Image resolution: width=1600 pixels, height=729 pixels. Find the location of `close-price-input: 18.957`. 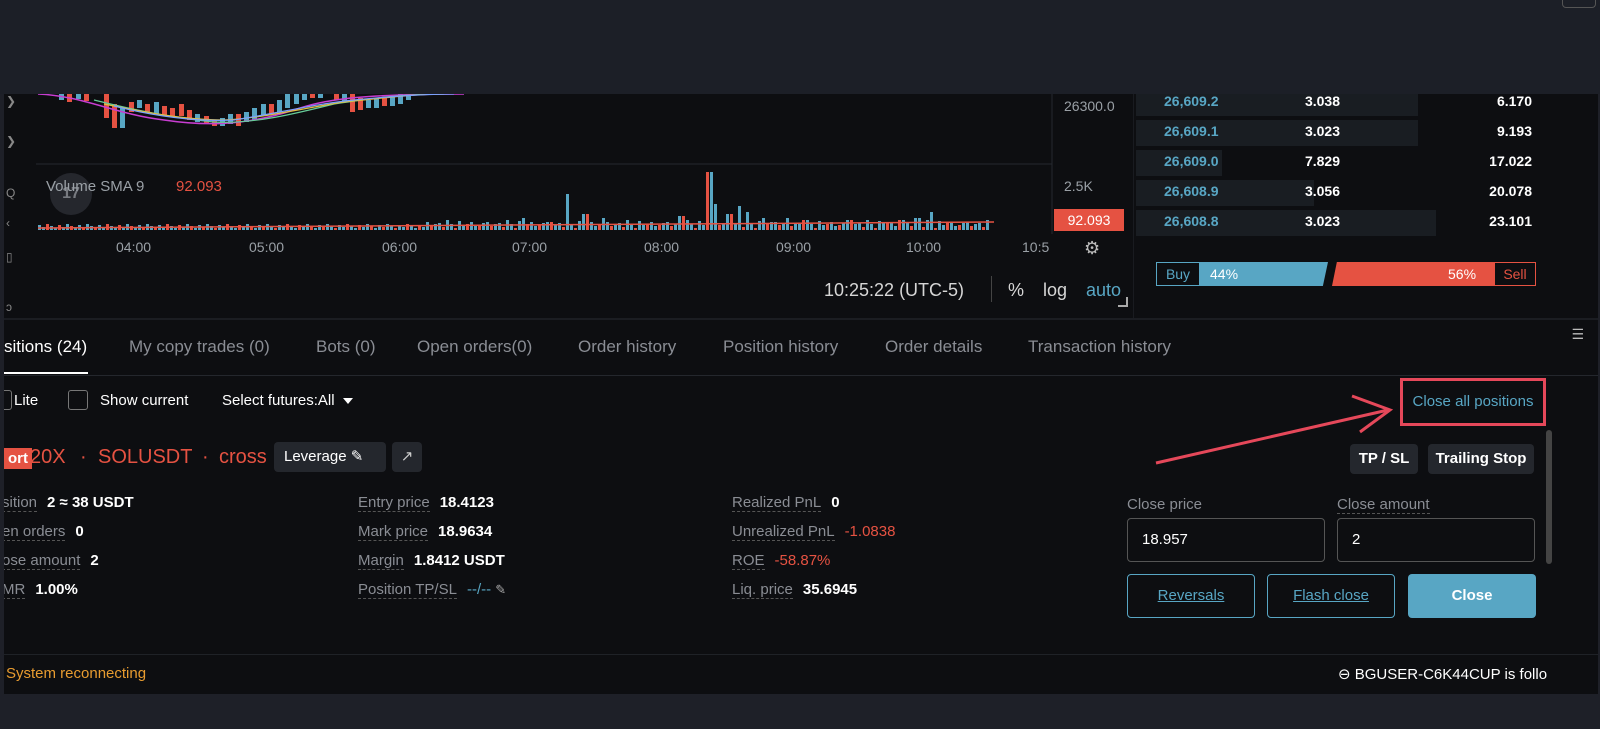

close-price-input: 18.957 is located at coordinates (1226, 540).